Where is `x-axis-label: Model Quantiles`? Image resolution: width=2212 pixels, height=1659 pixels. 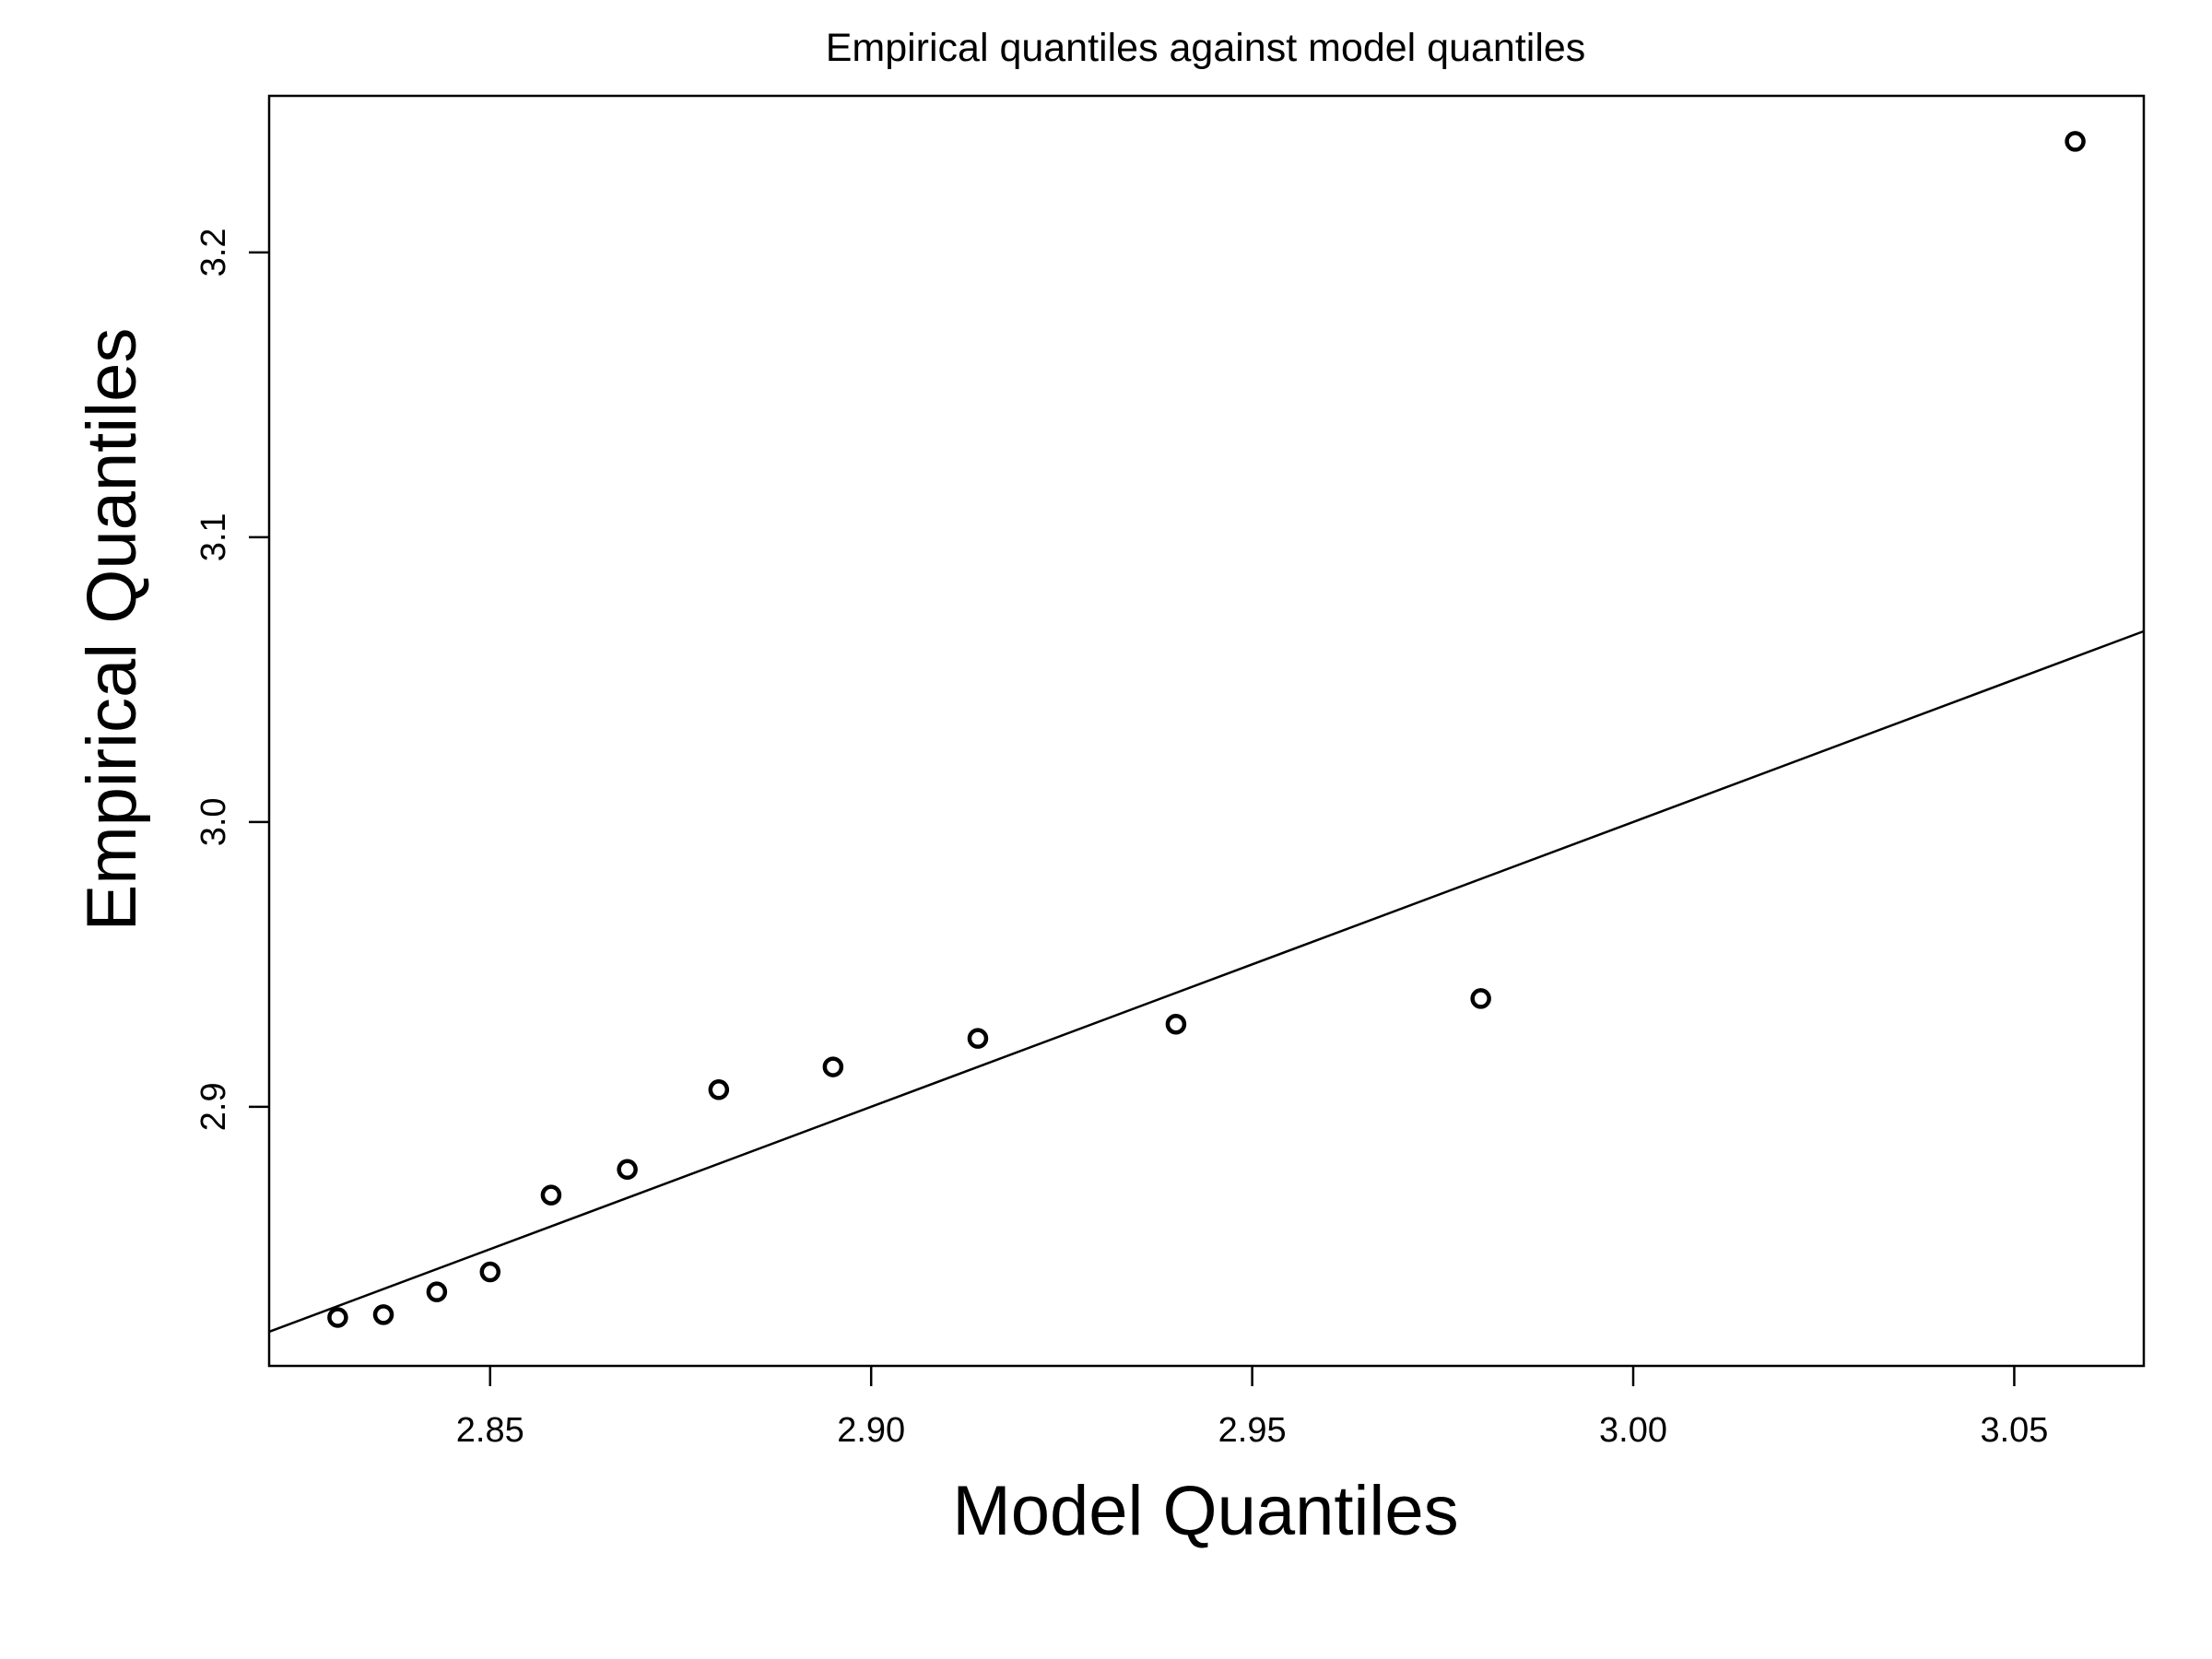 x-axis-label: Model Quantiles is located at coordinates (1205, 1511).